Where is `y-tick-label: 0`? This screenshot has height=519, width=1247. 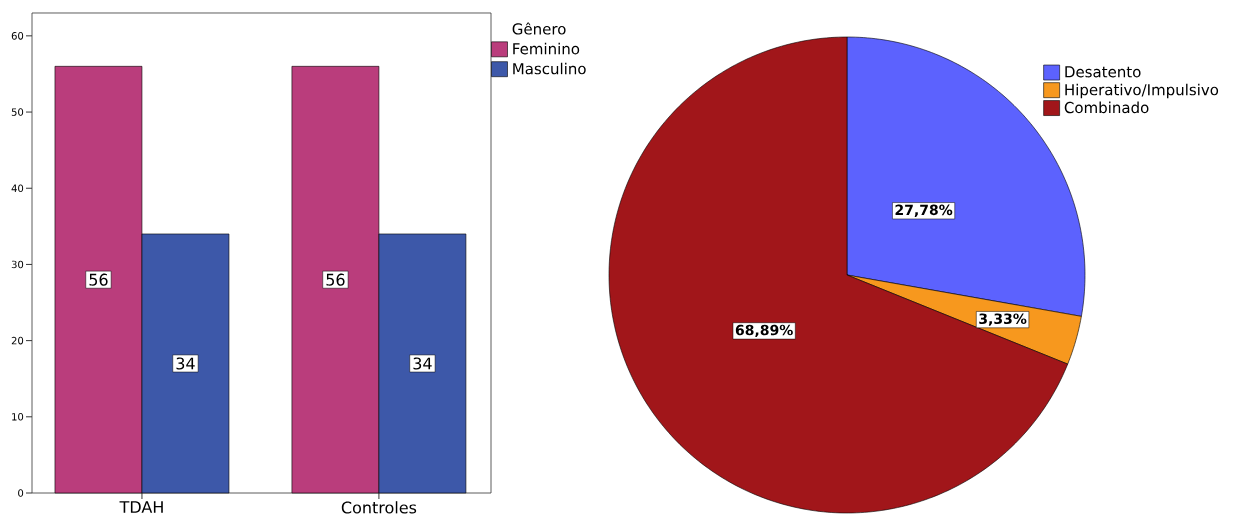 y-tick-label: 0 is located at coordinates (21, 493).